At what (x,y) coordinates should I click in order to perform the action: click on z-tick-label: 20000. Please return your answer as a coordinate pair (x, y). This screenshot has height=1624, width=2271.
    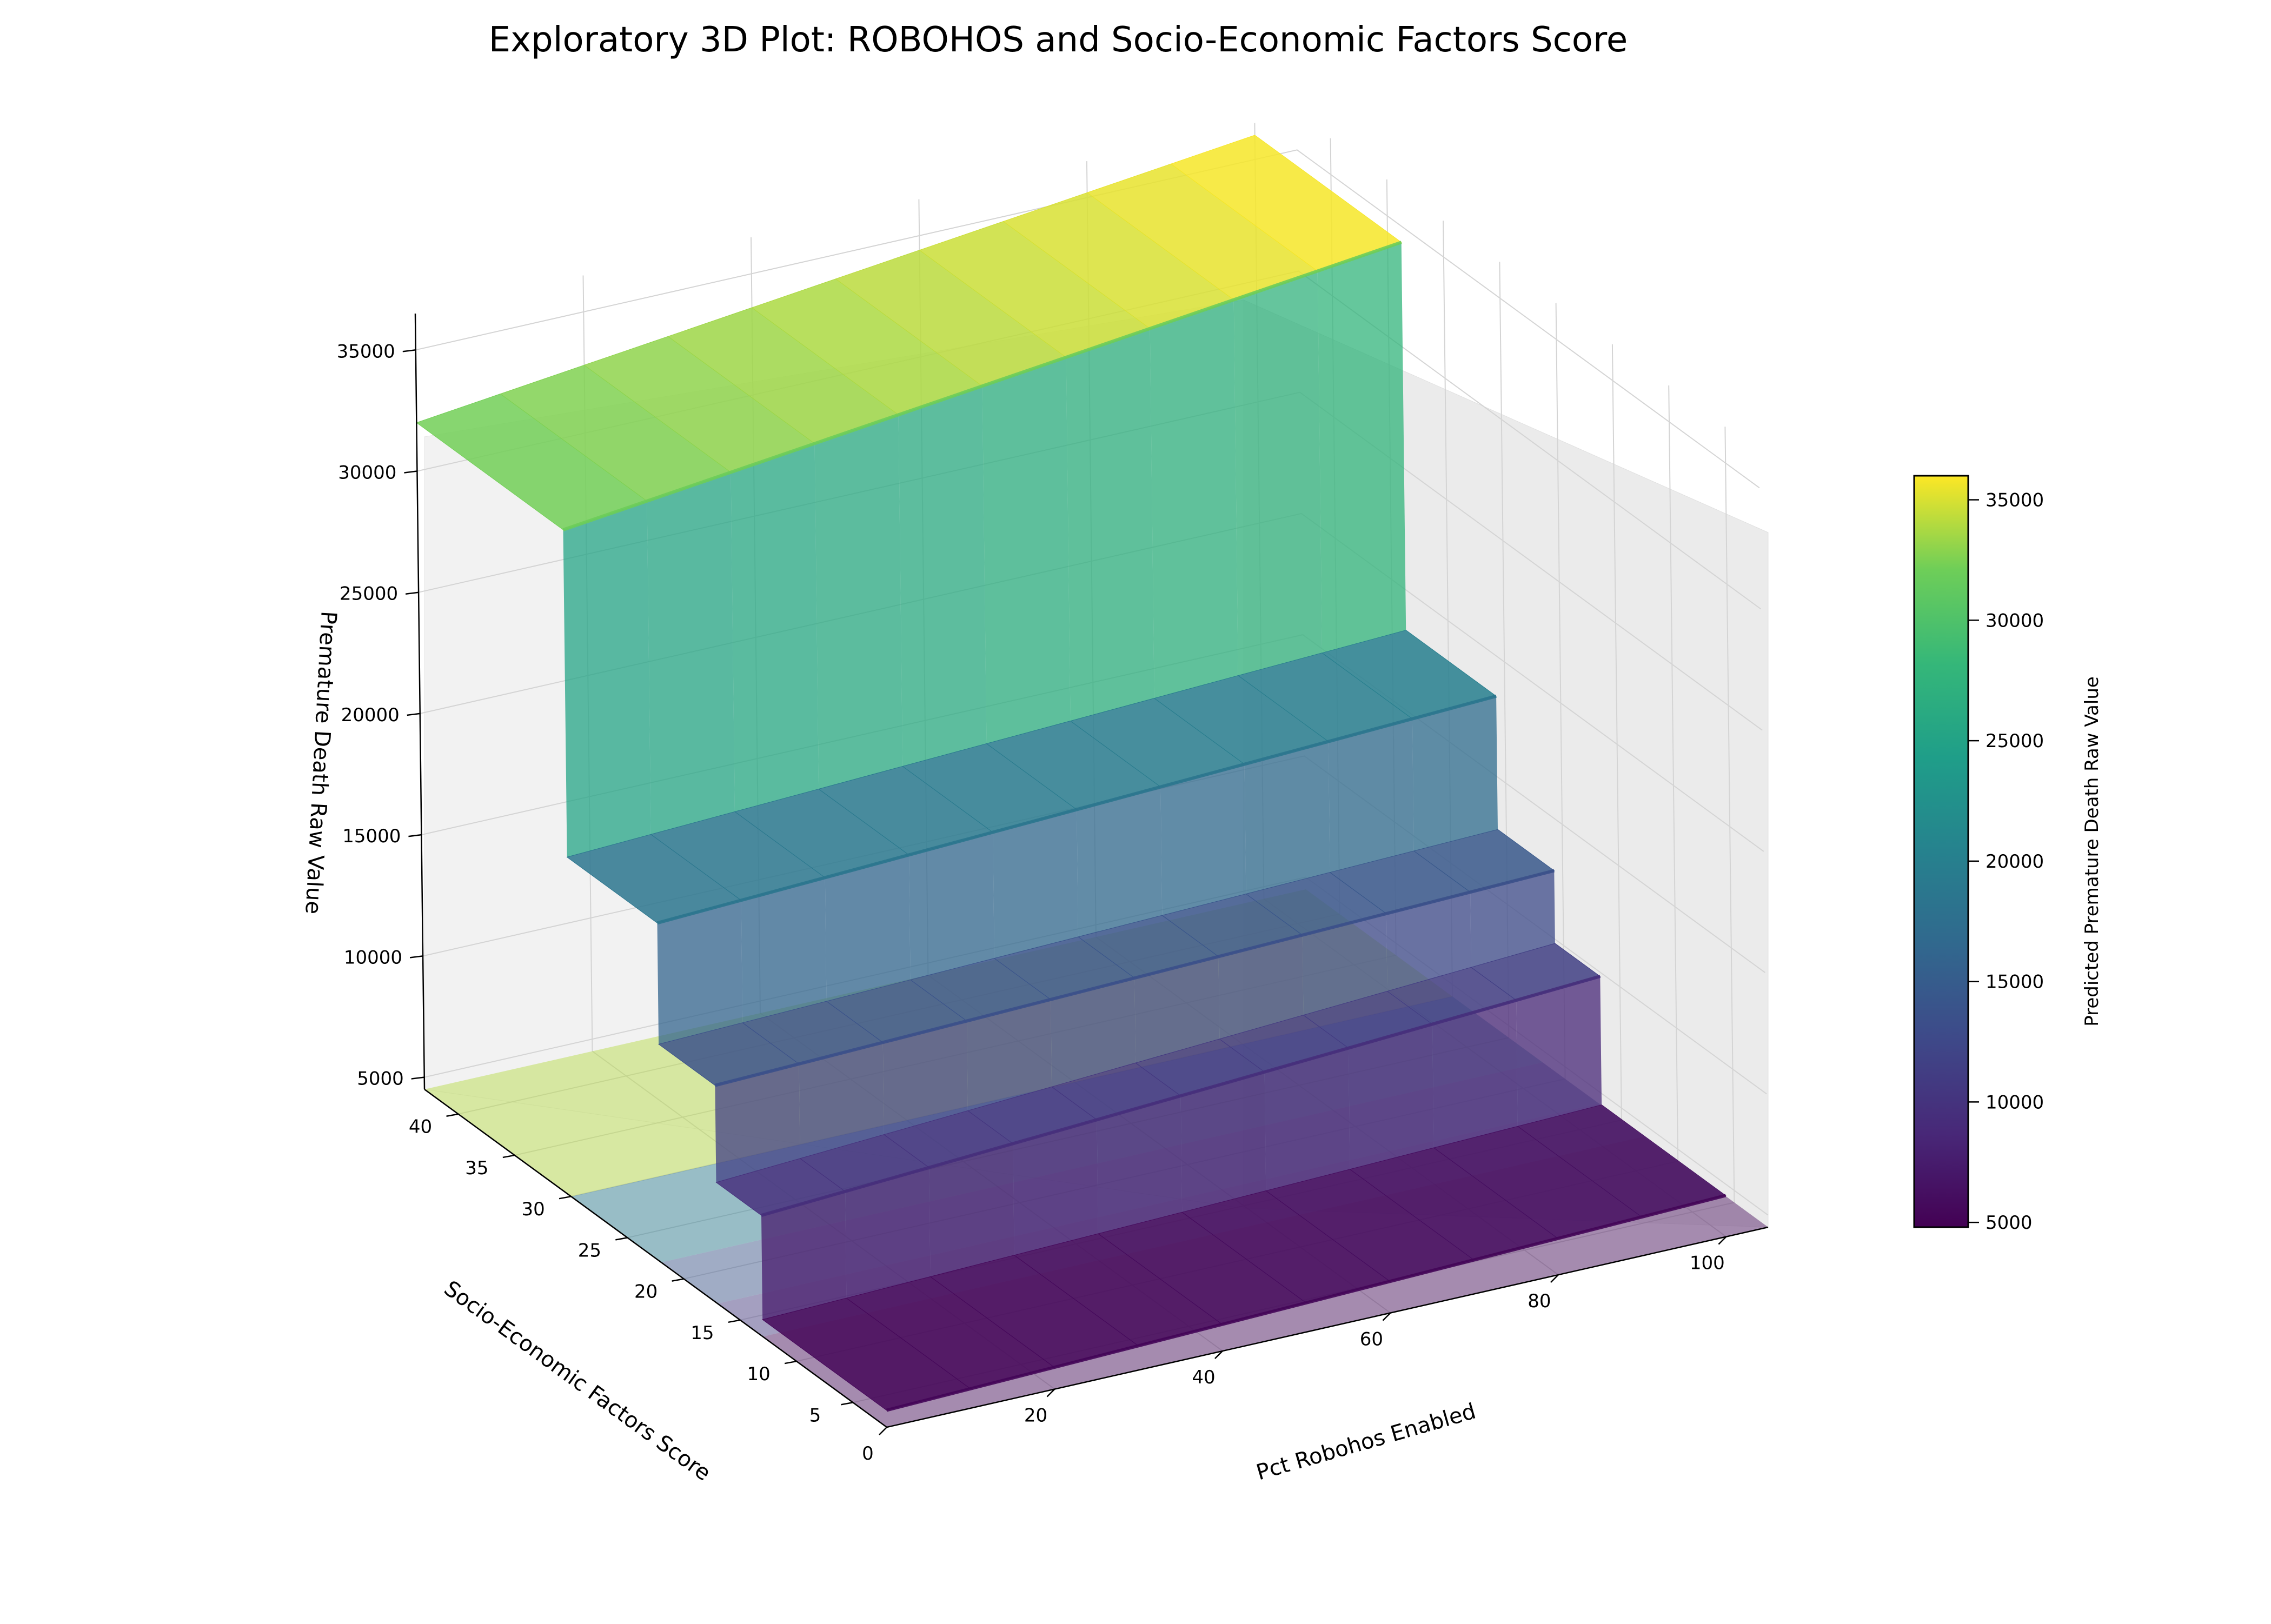
    Looking at the image, I should click on (370, 715).